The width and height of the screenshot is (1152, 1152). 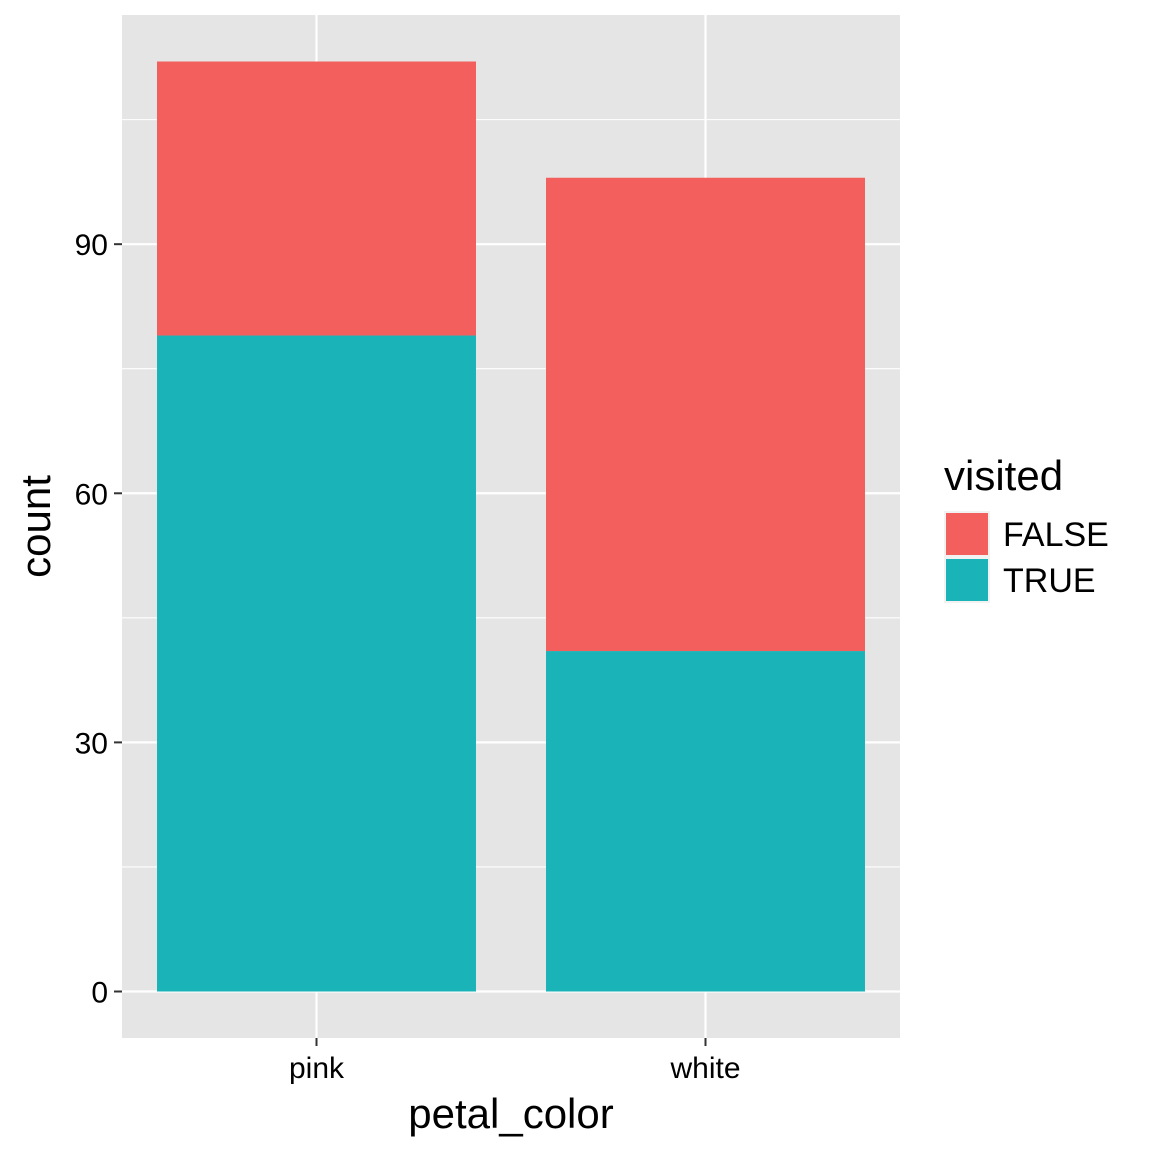 What do you see at coordinates (91, 245) in the screenshot?
I see `y-tick-label: 90` at bounding box center [91, 245].